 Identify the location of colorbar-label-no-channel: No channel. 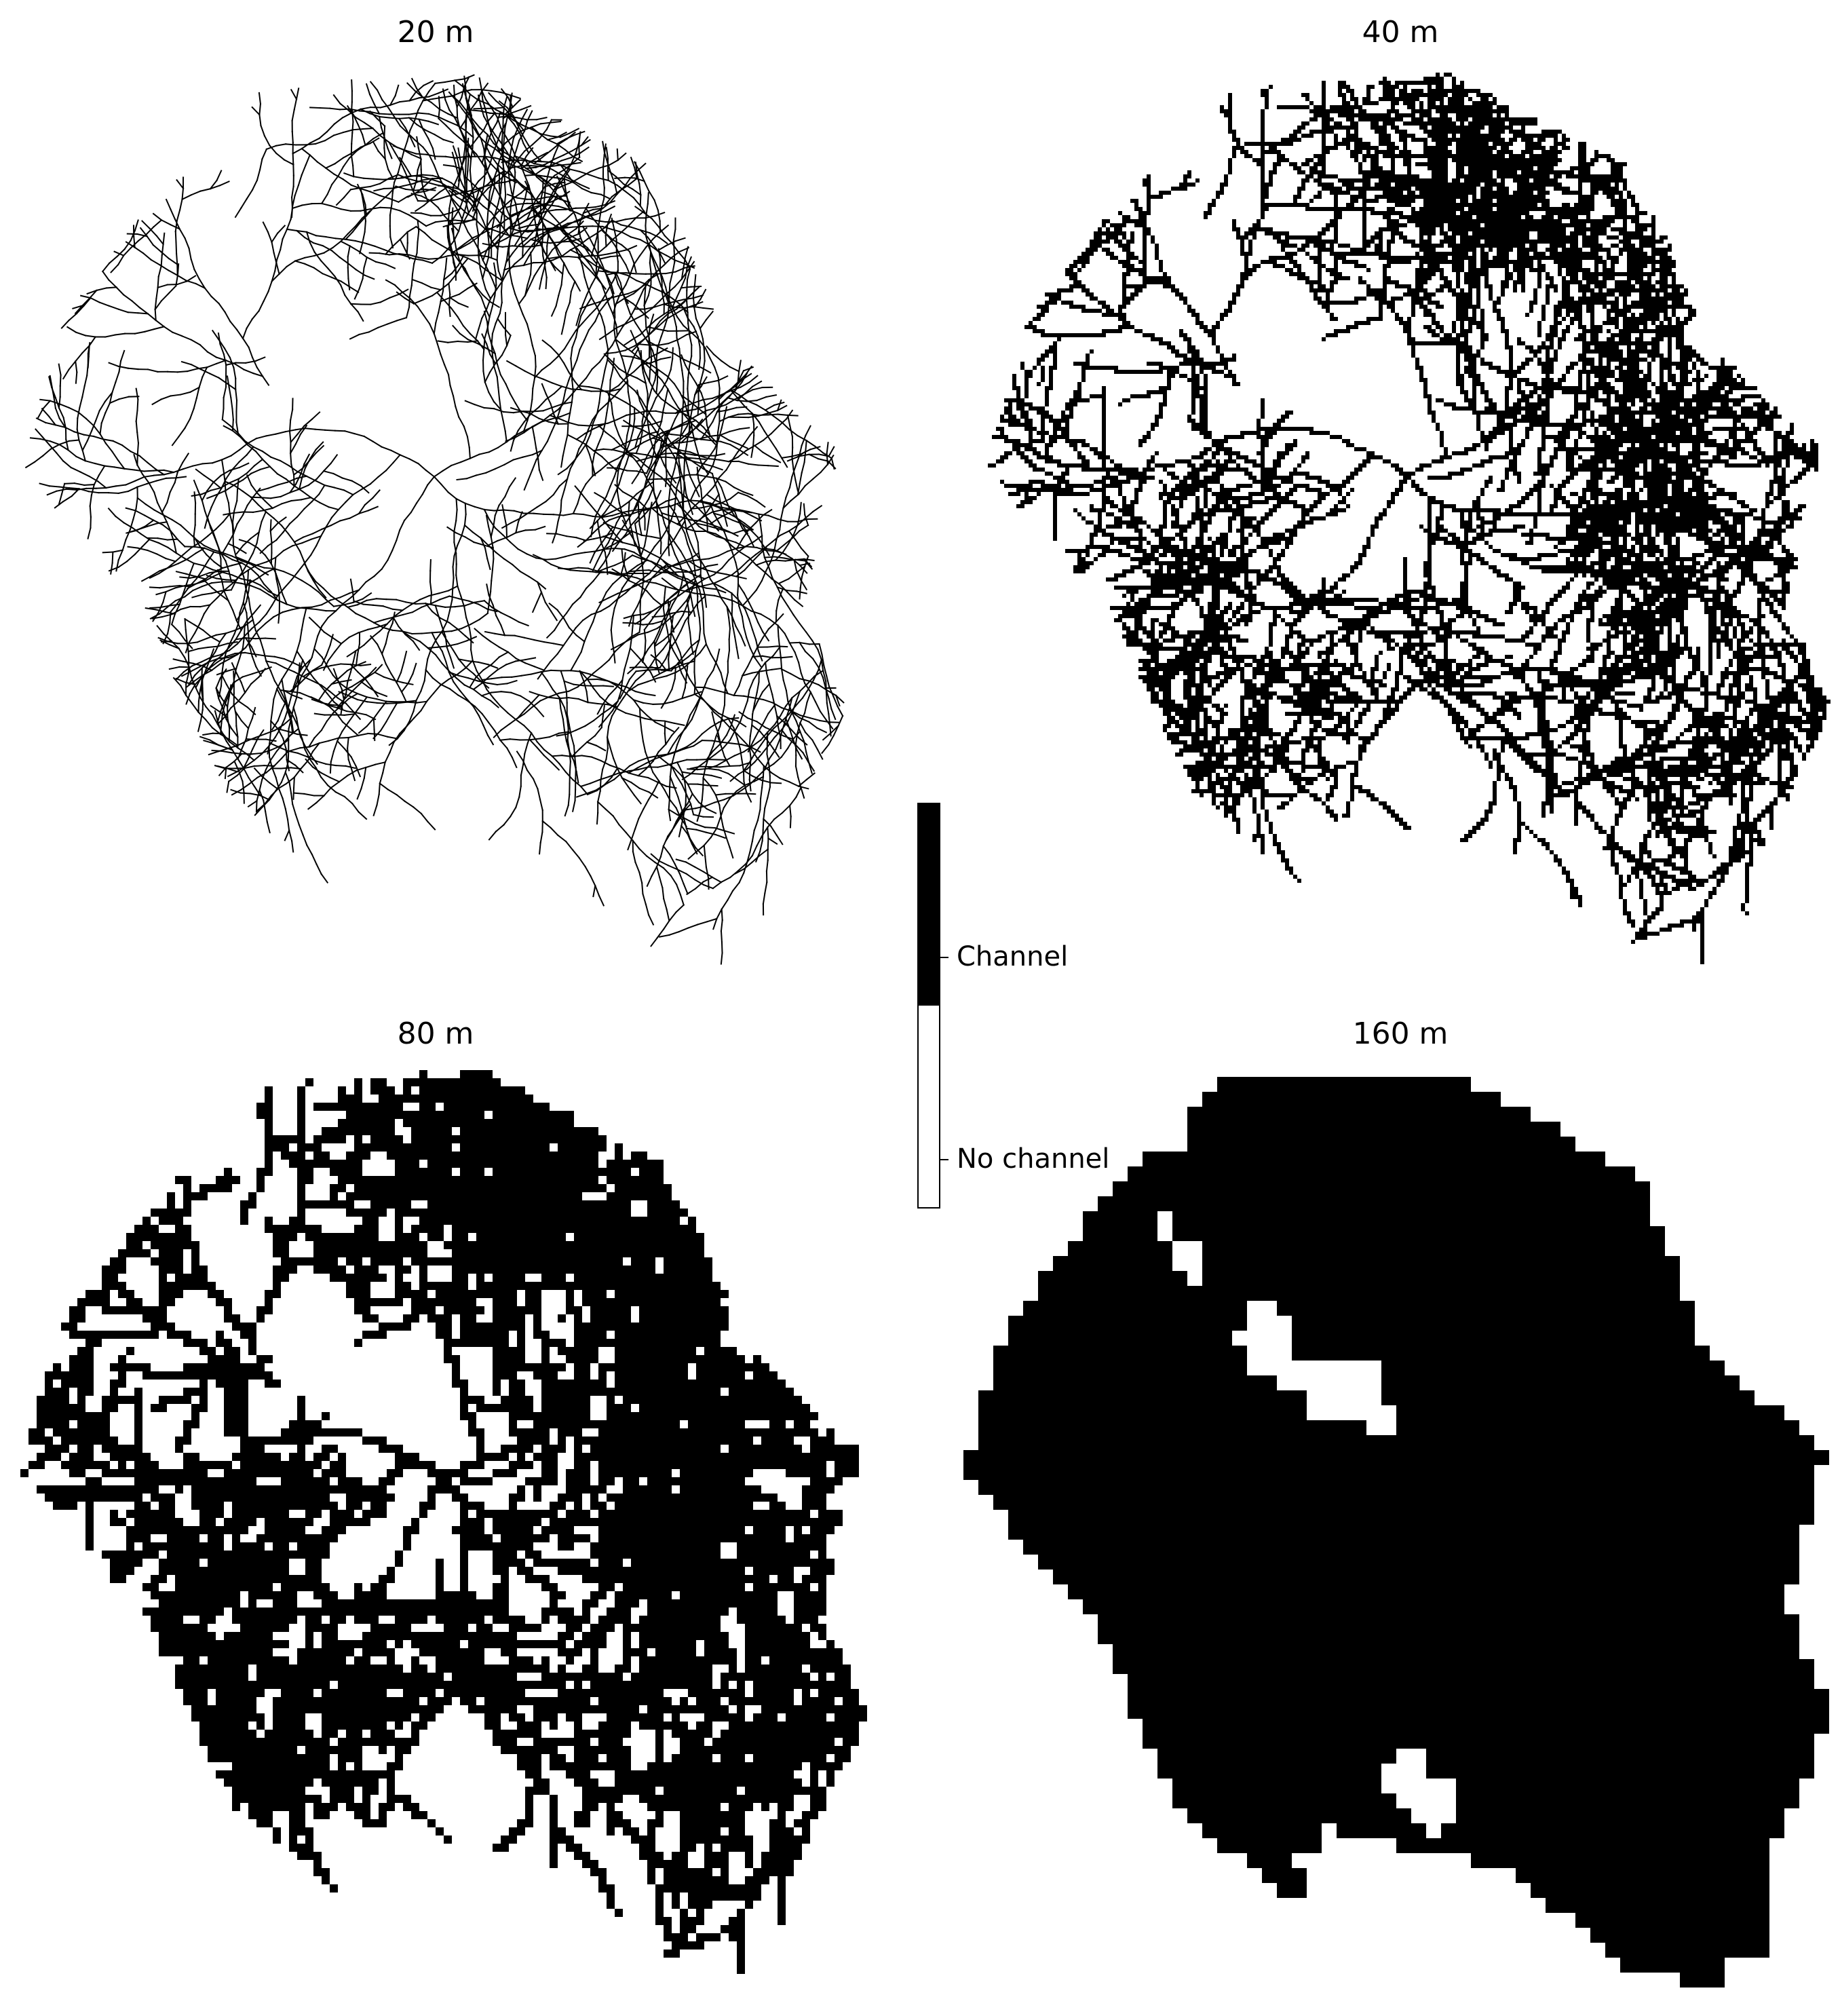
(1033, 1159).